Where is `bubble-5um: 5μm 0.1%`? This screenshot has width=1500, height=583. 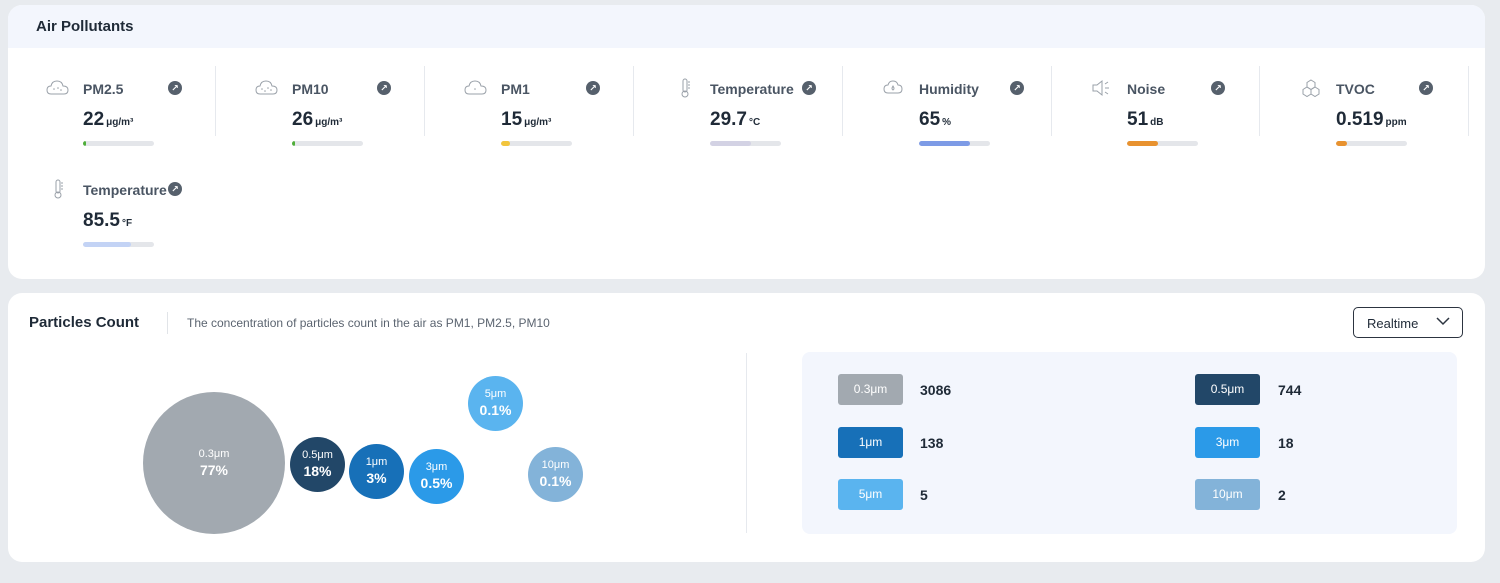
bubble-5um: 5μm 0.1% is located at coordinates (495, 403).